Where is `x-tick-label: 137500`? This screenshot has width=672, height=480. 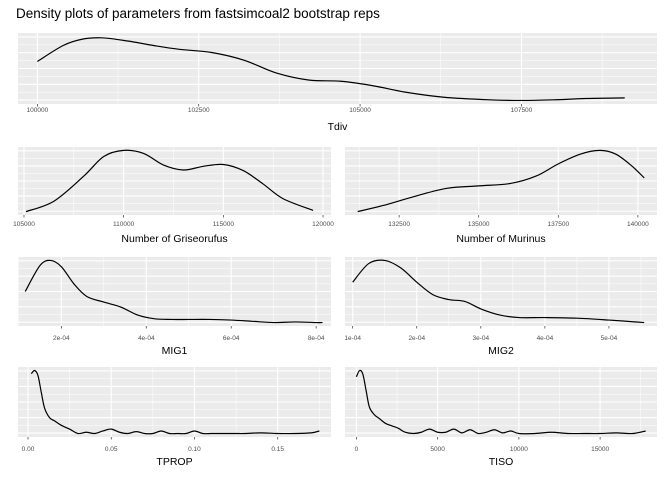
x-tick-label: 137500 is located at coordinates (558, 224).